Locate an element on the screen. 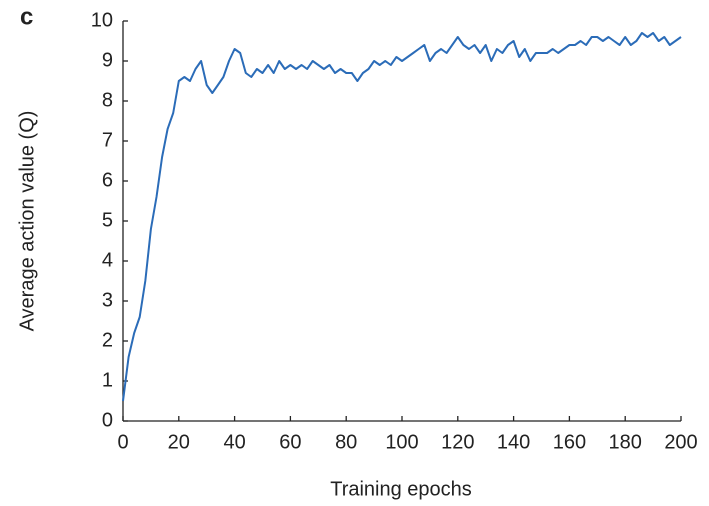 Image resolution: width=709 pixels, height=506 pixels. x-tick-label: 60 is located at coordinates (290, 442).